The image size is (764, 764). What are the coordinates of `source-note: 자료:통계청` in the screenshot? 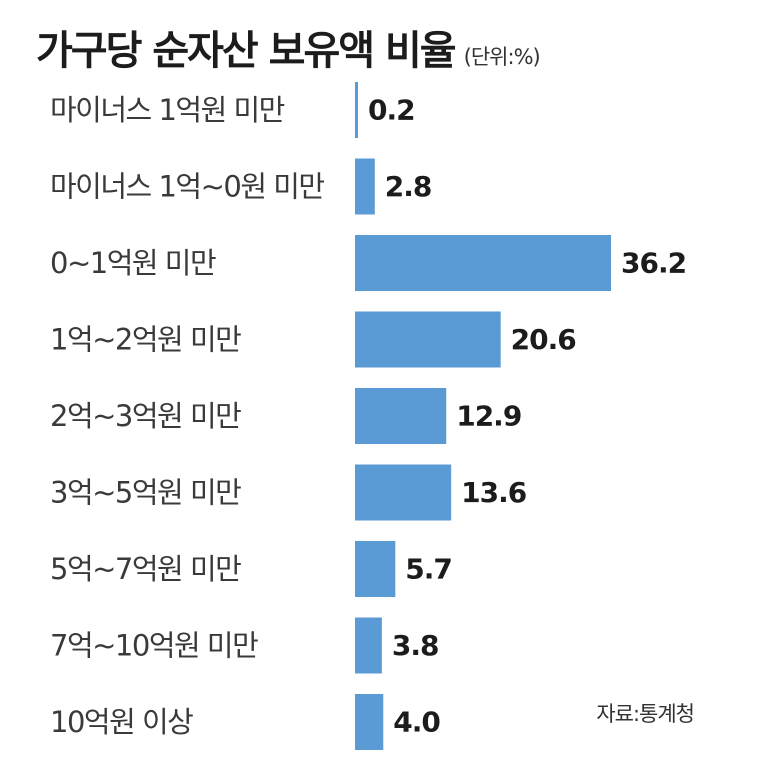 It's located at (645, 714).